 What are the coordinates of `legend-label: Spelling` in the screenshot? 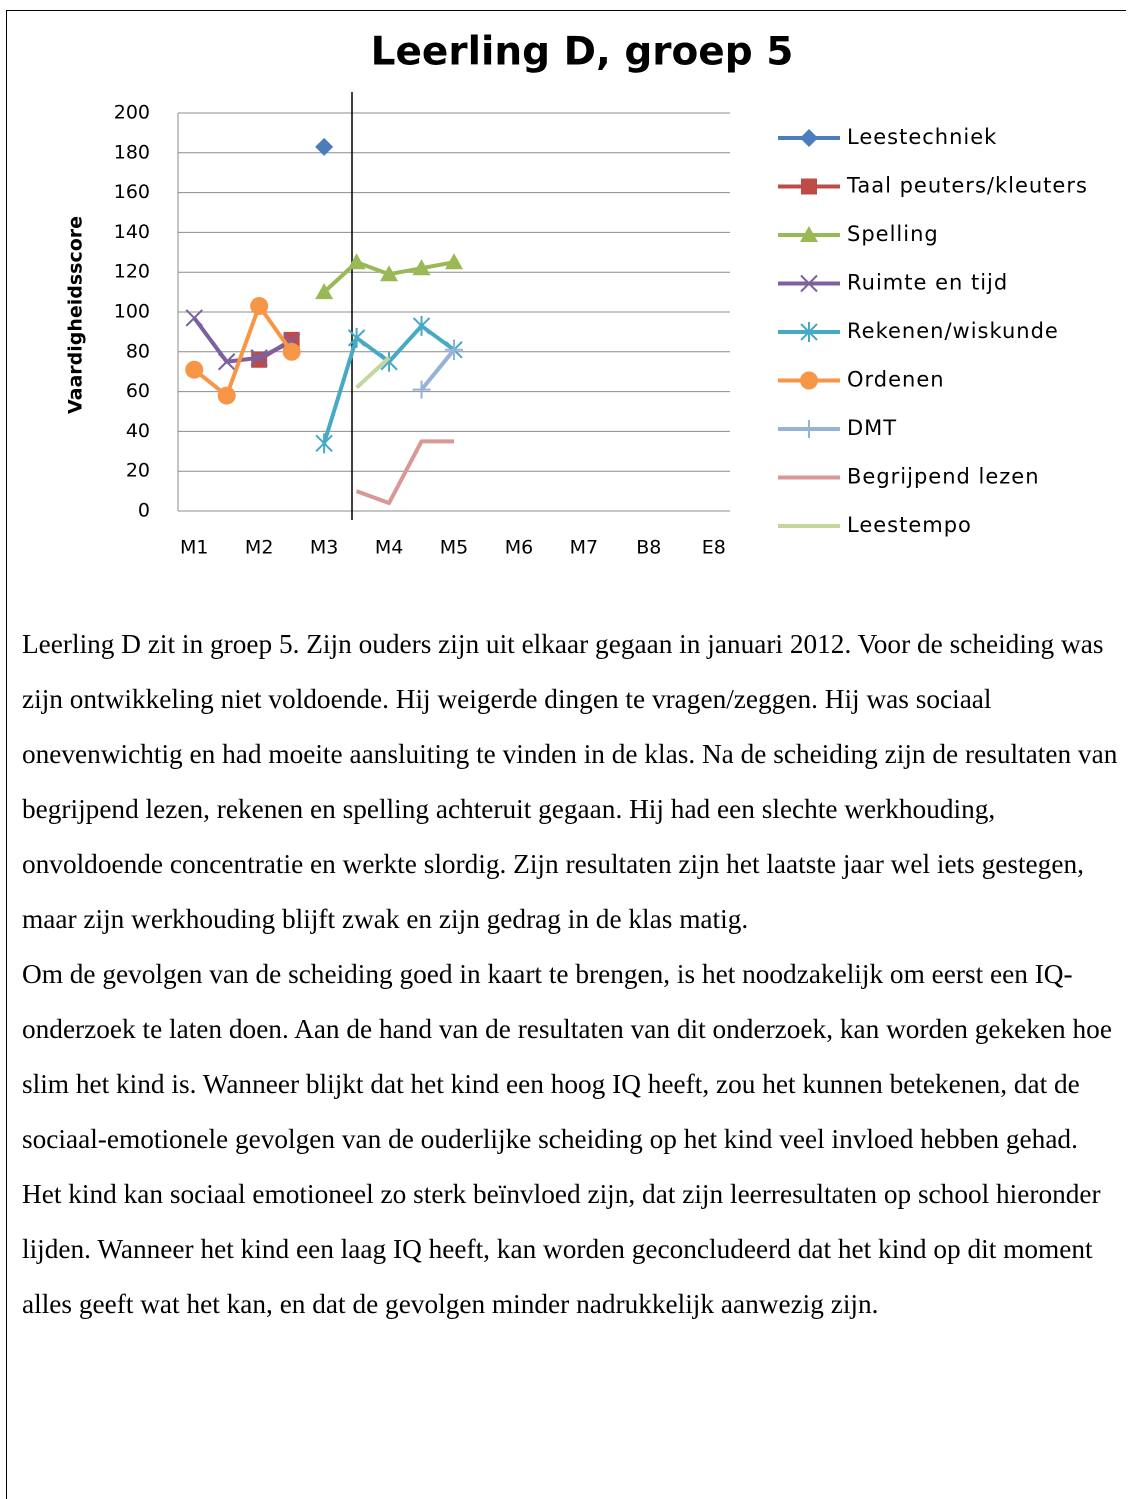 It's located at (893, 234).